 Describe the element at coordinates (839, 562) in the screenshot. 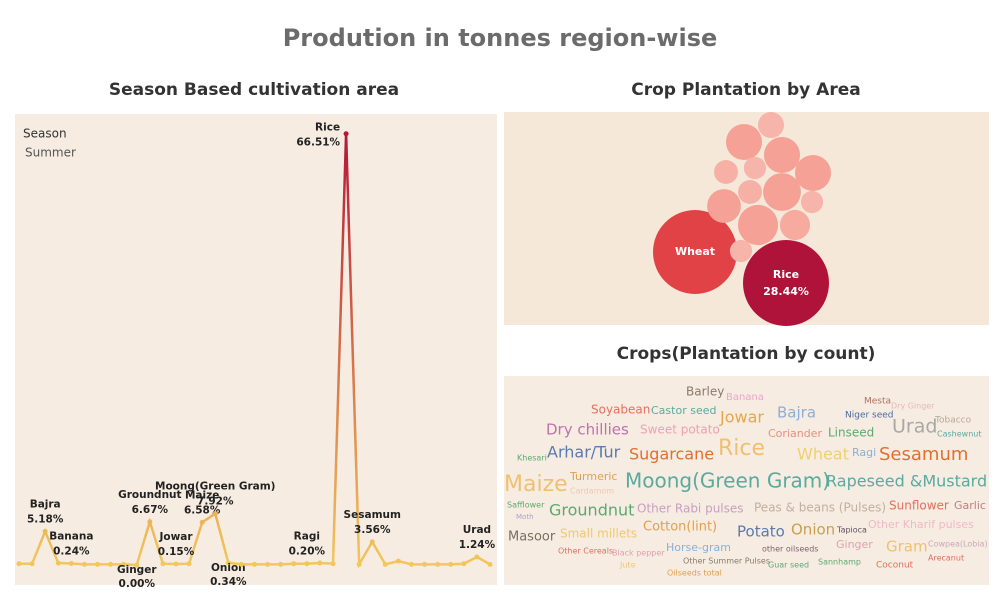

I see `word: Sannhamp` at that location.